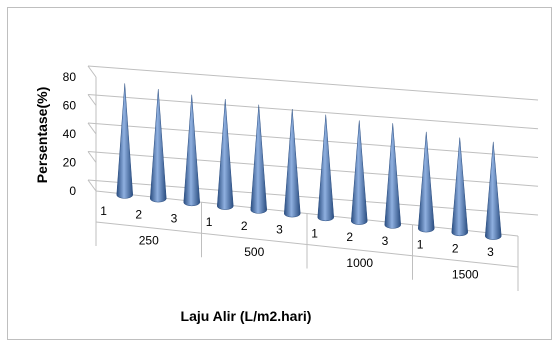 The image size is (560, 347). What do you see at coordinates (149, 241) in the screenshot?
I see `group-label: 250` at bounding box center [149, 241].